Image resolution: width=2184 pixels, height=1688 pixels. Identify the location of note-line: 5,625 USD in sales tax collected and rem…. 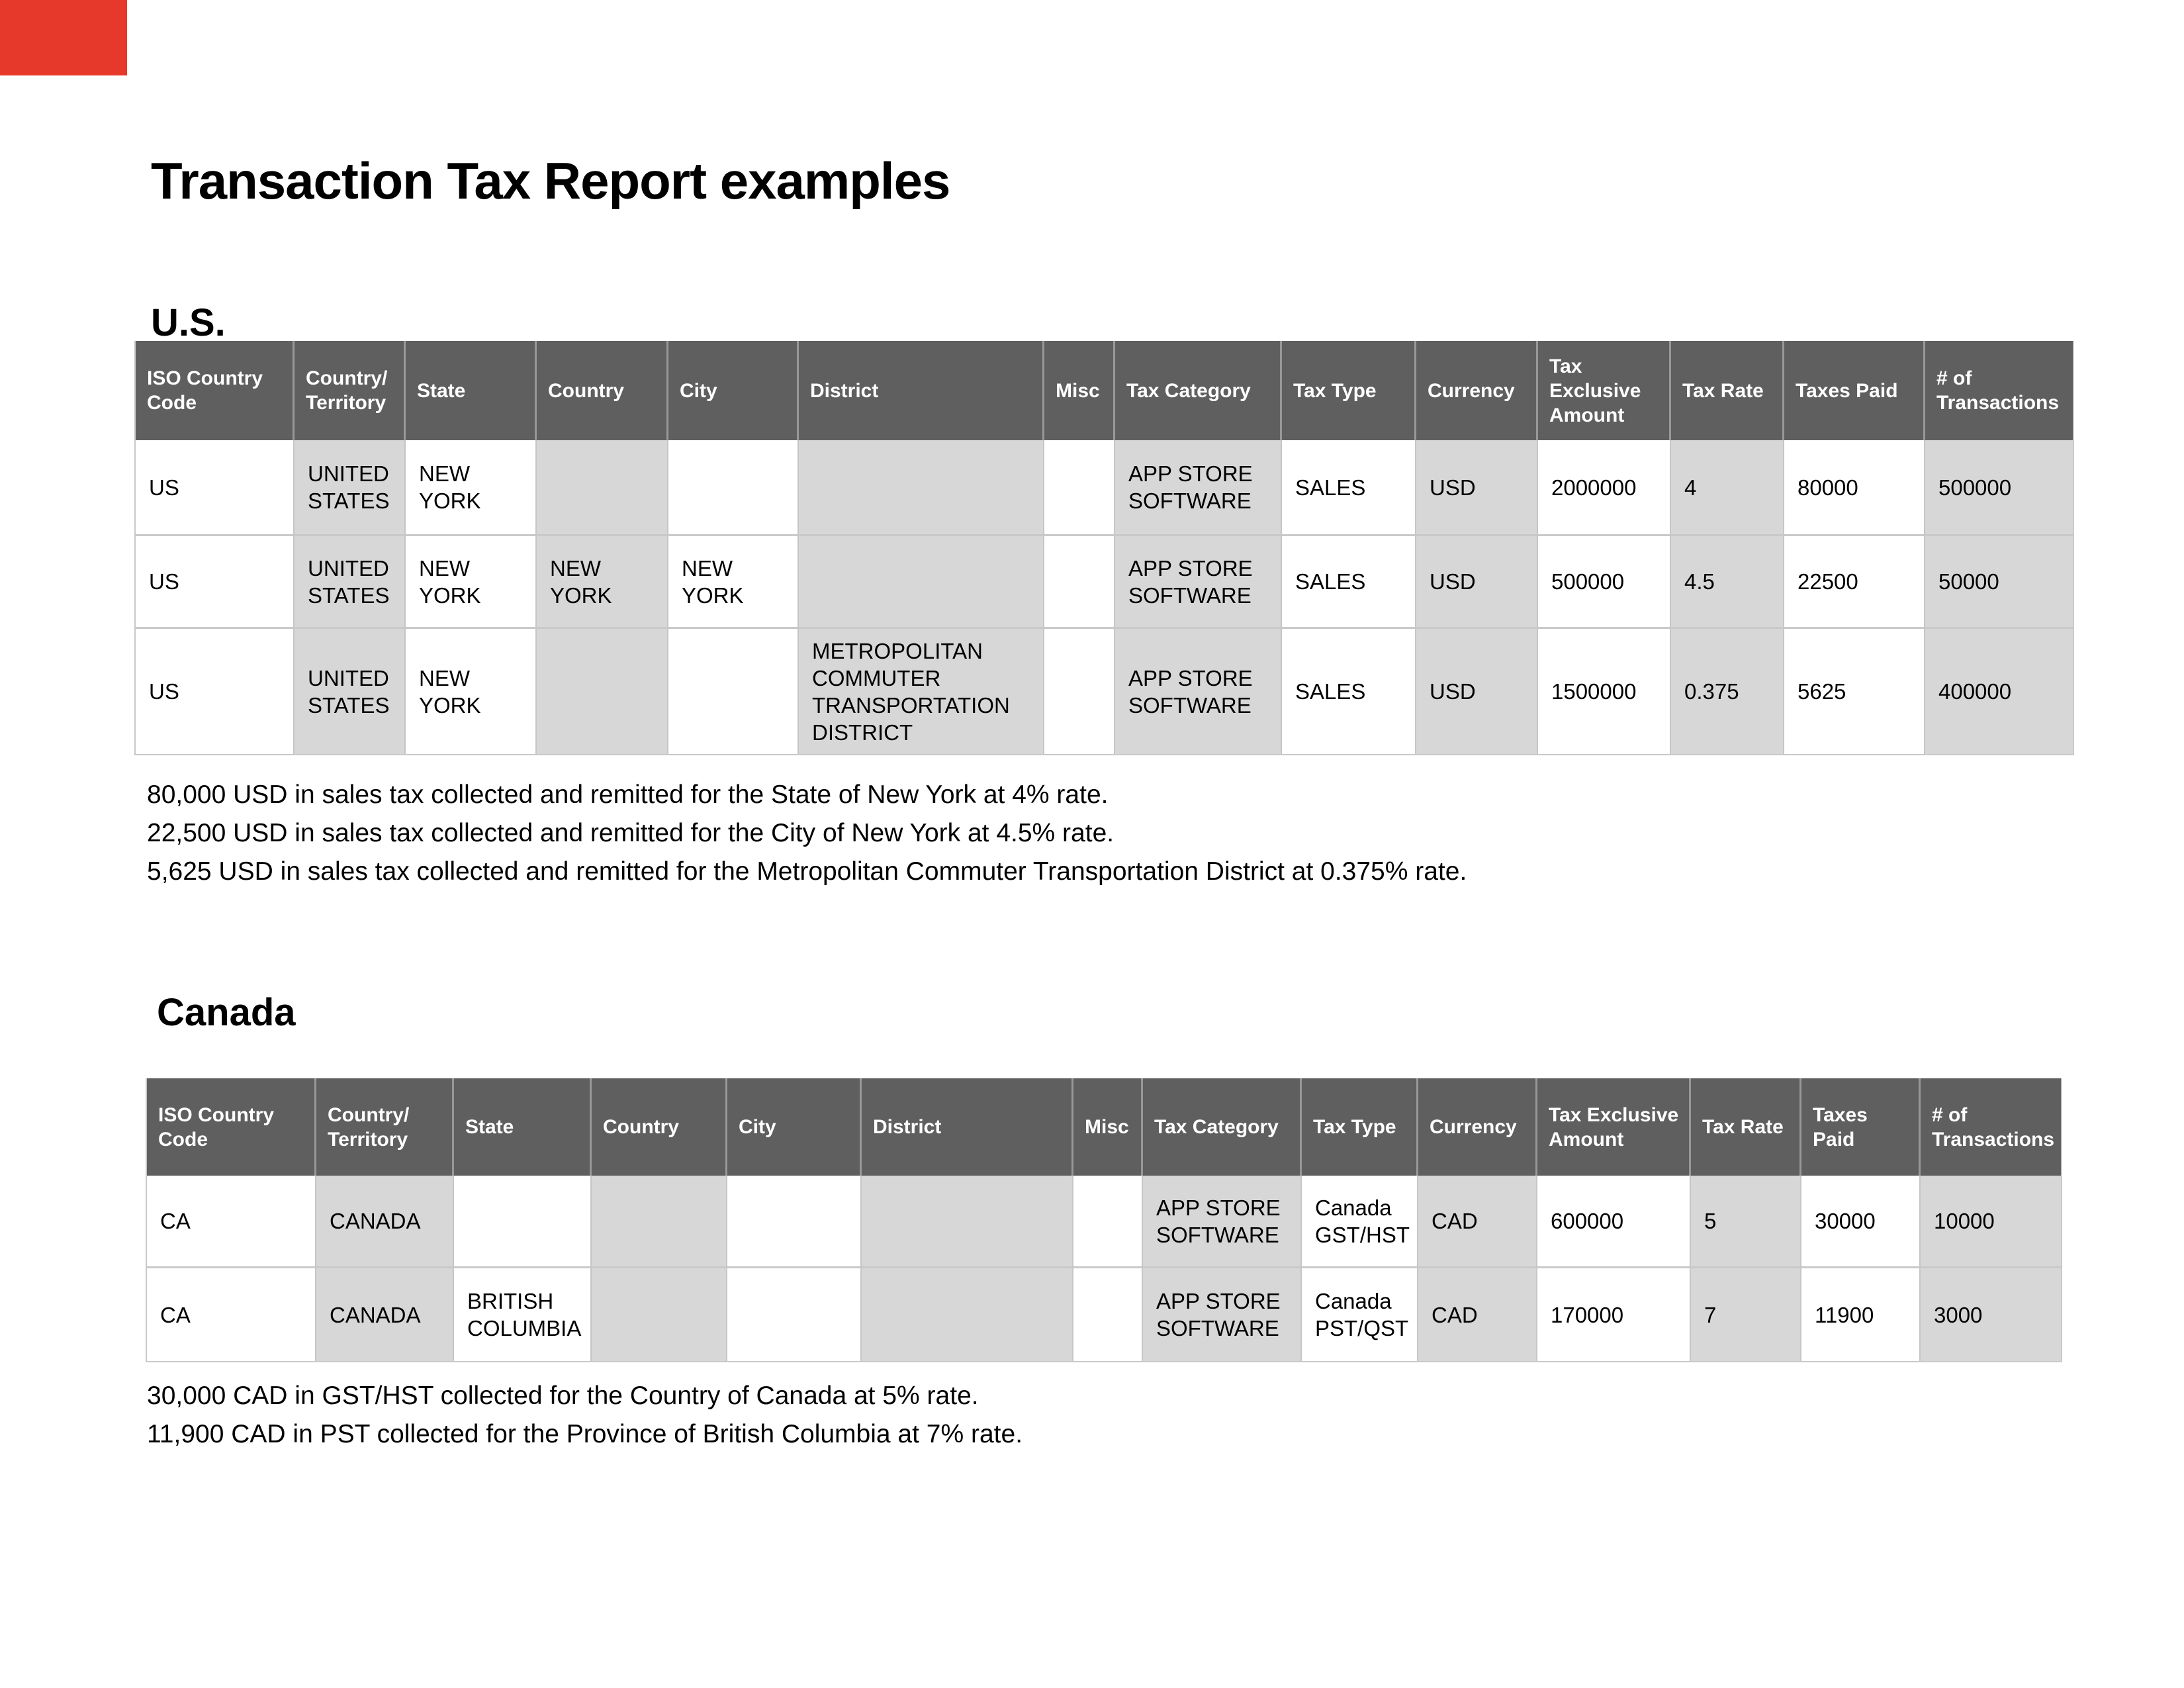
(807, 871).